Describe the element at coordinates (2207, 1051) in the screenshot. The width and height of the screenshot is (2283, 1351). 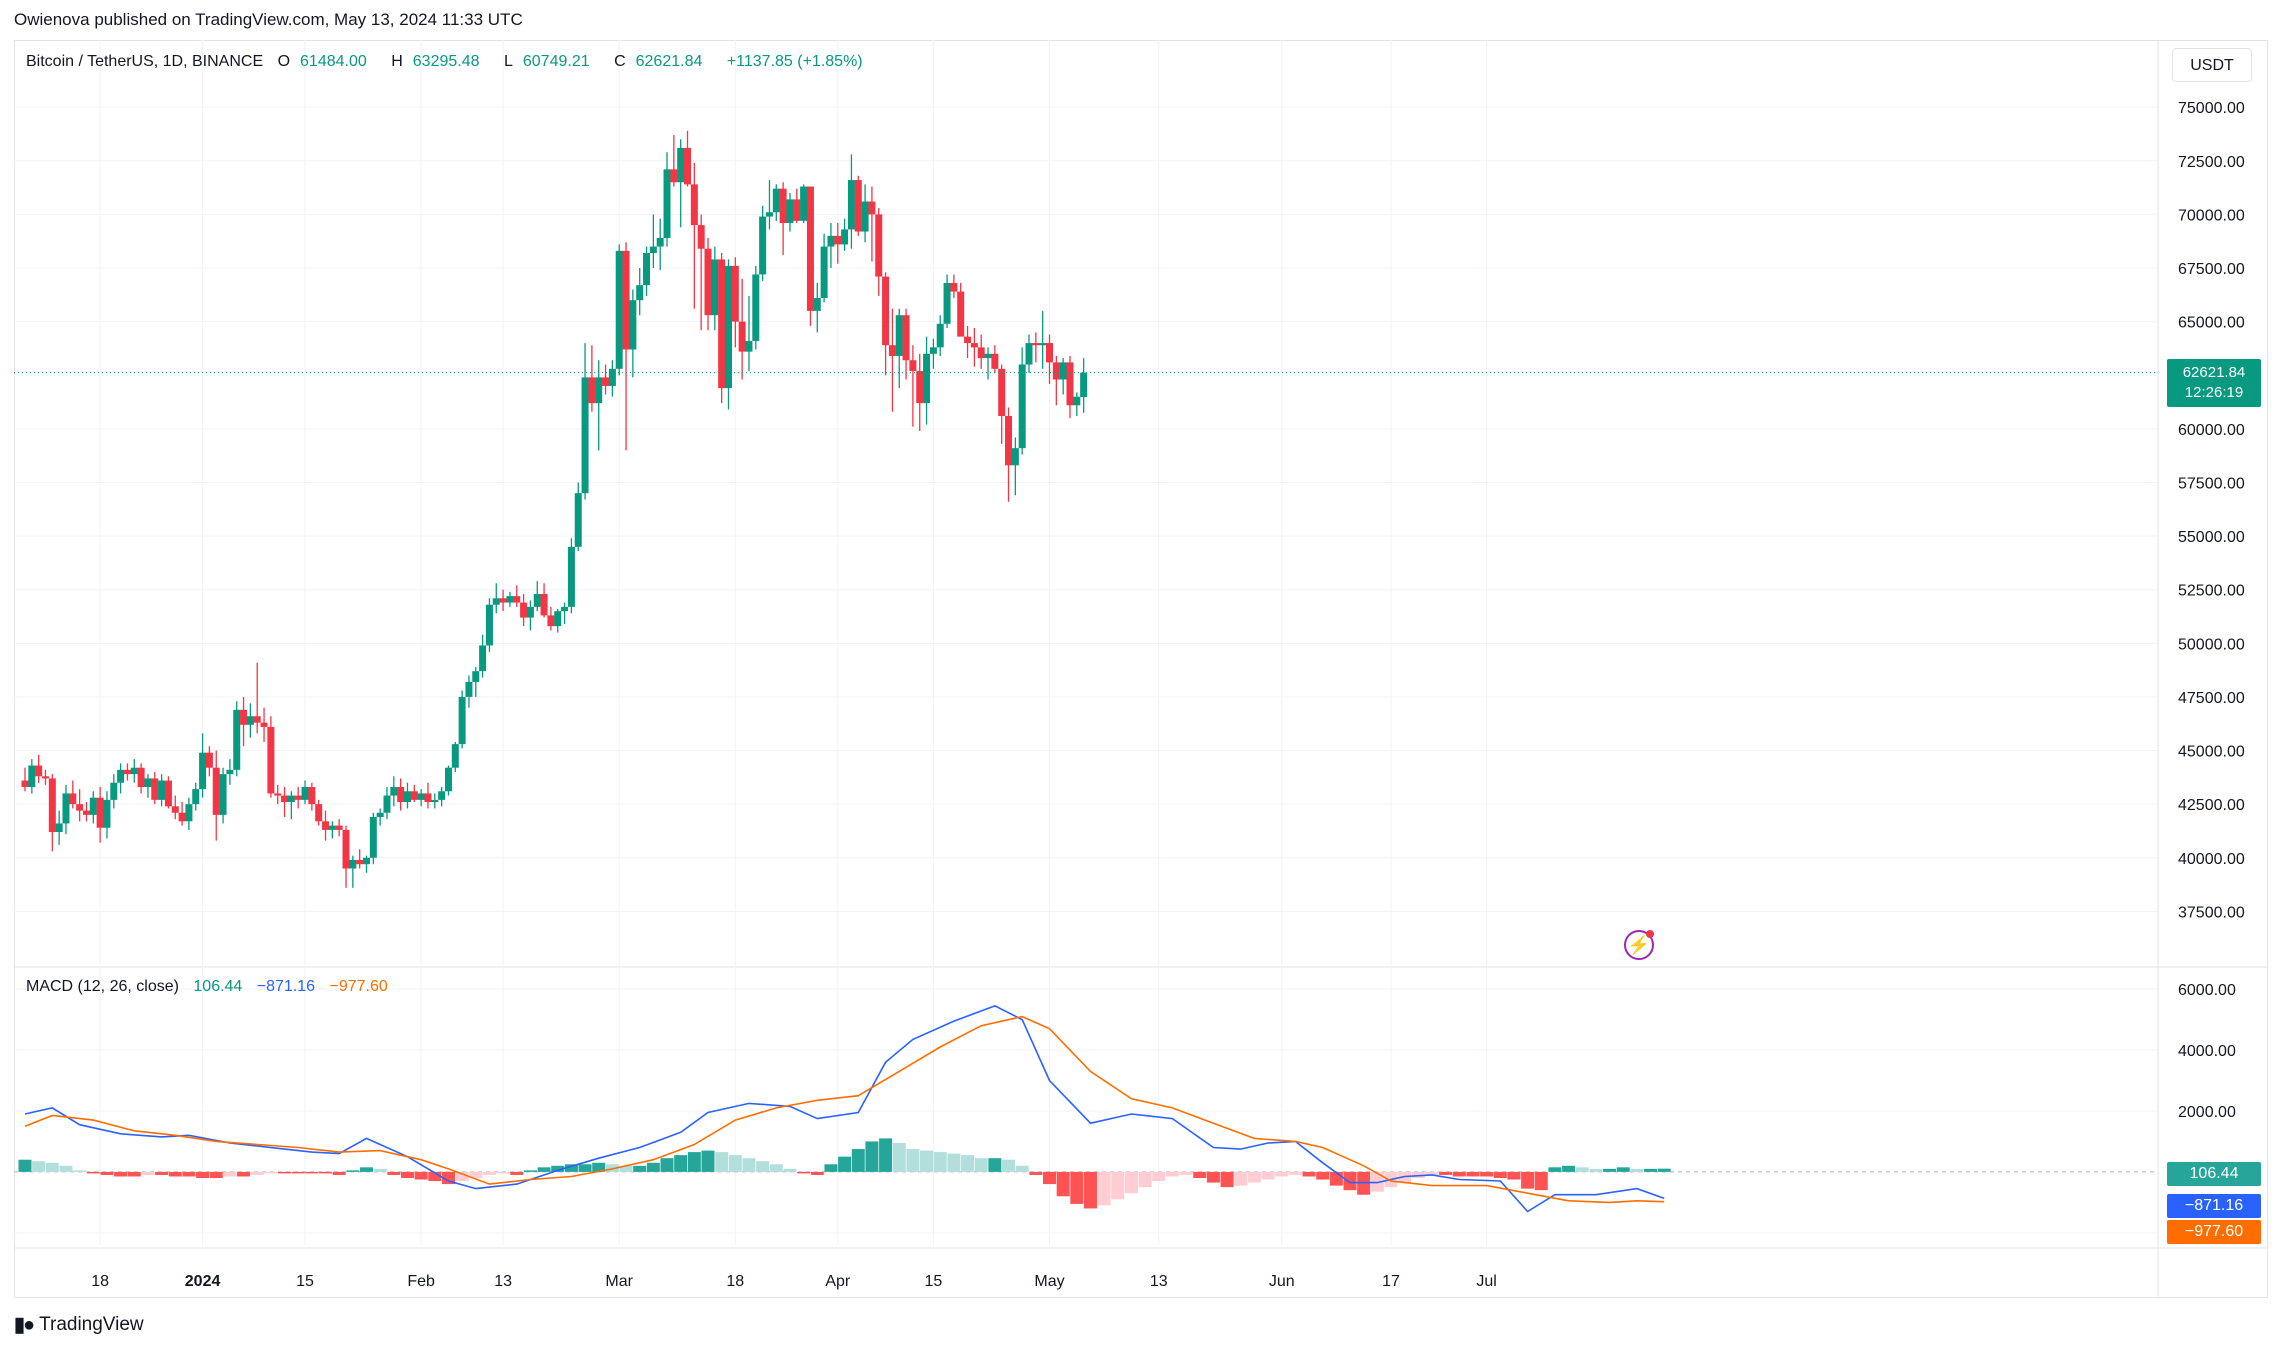
I see `macd-tick-label: 4000.00` at that location.